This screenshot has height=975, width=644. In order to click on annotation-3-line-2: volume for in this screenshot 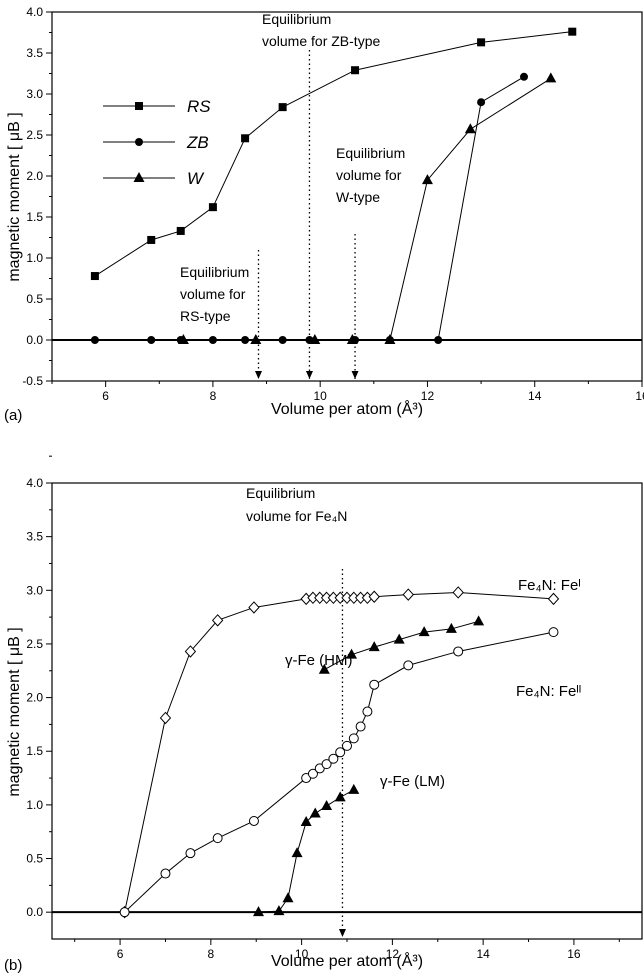, I will do `click(213, 294)`.